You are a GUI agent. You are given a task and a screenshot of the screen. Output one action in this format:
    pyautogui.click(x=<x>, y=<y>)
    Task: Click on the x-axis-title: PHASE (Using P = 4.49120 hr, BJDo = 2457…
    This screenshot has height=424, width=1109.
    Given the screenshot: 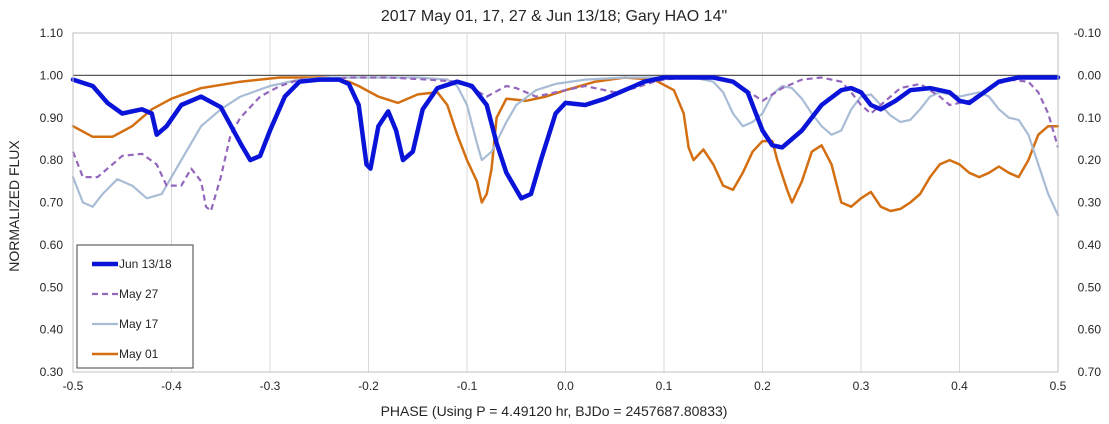 What is the action you would take?
    pyautogui.click(x=554, y=411)
    